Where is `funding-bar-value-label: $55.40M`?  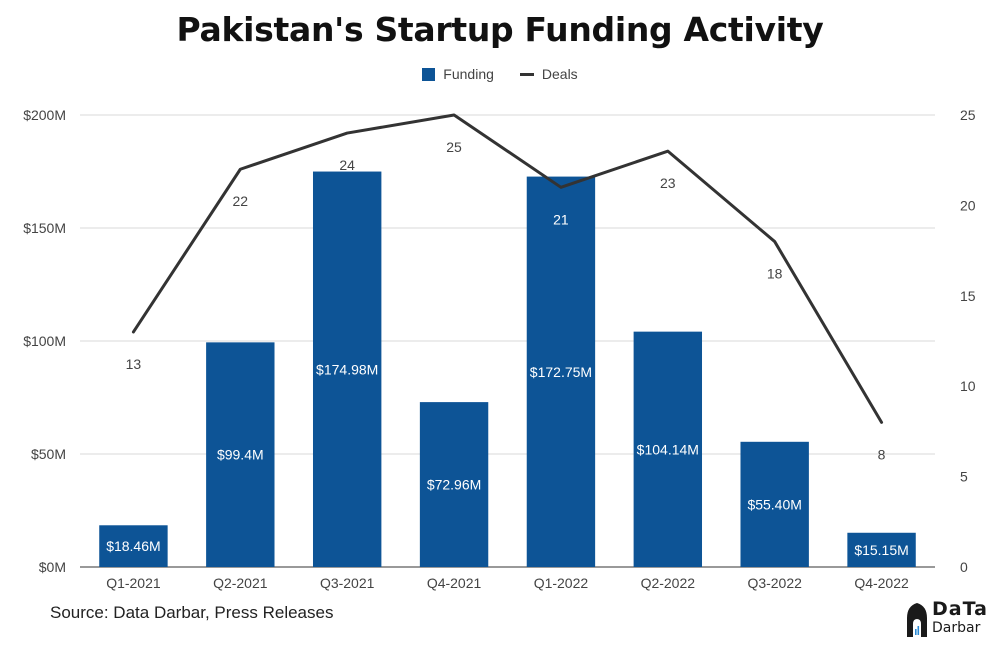 funding-bar-value-label: $55.40M is located at coordinates (774, 504).